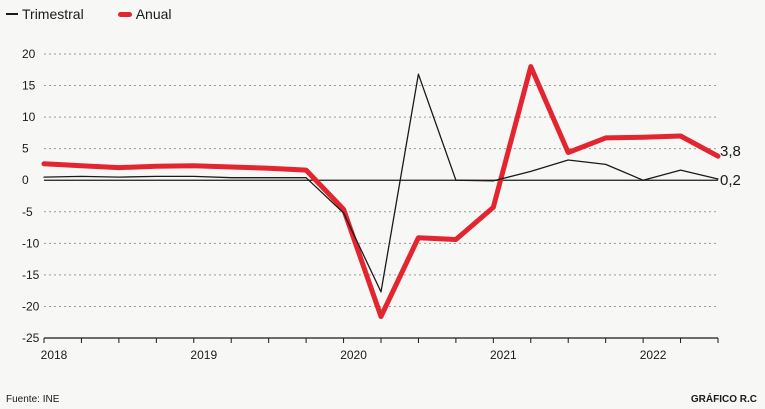 This screenshot has width=765, height=409. I want to click on source-note: Fuente: INE, so click(33, 399).